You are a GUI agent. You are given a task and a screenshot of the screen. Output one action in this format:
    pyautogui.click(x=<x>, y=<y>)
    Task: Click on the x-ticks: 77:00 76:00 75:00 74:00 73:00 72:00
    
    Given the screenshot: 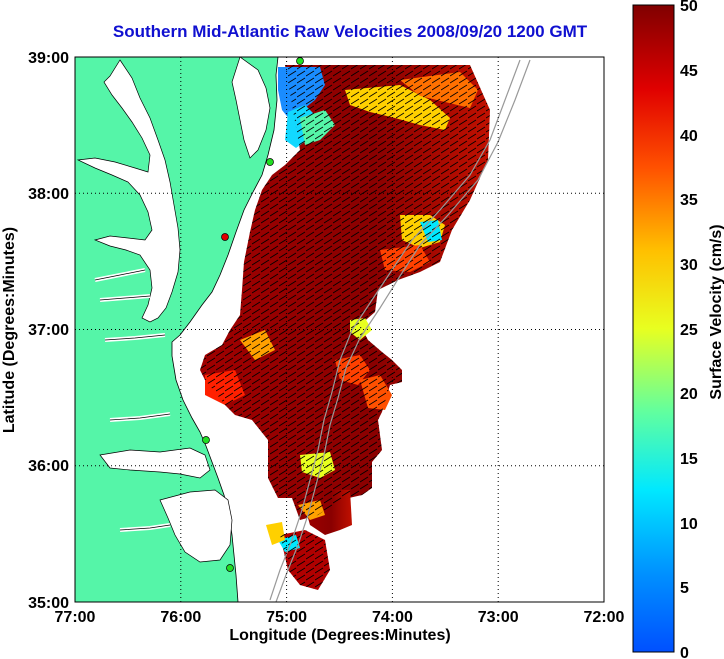 What is the action you would take?
    pyautogui.click(x=340, y=617)
    